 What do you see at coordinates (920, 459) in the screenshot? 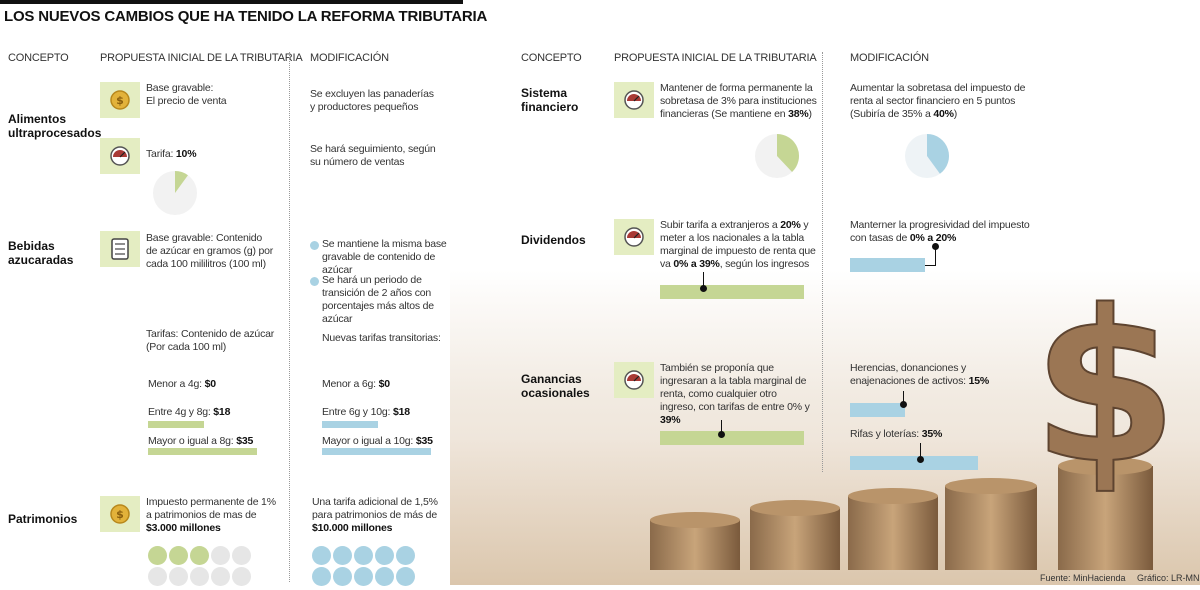
I see `ganancias-mod-2-marker` at bounding box center [920, 459].